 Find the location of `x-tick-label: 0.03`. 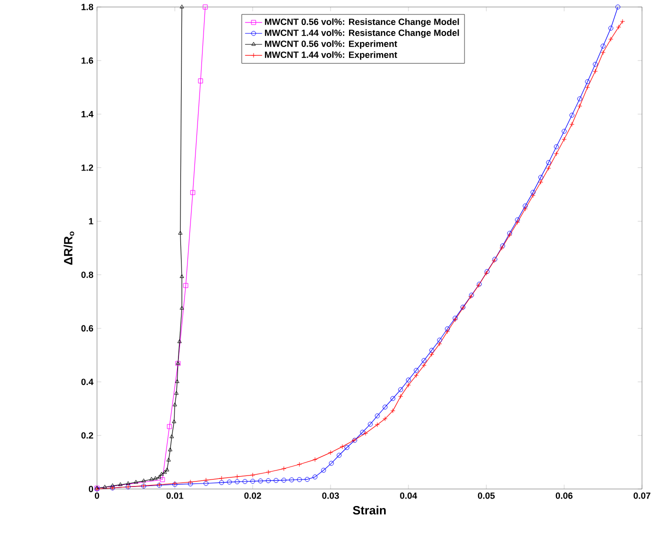

x-tick-label: 0.03 is located at coordinates (330, 495).